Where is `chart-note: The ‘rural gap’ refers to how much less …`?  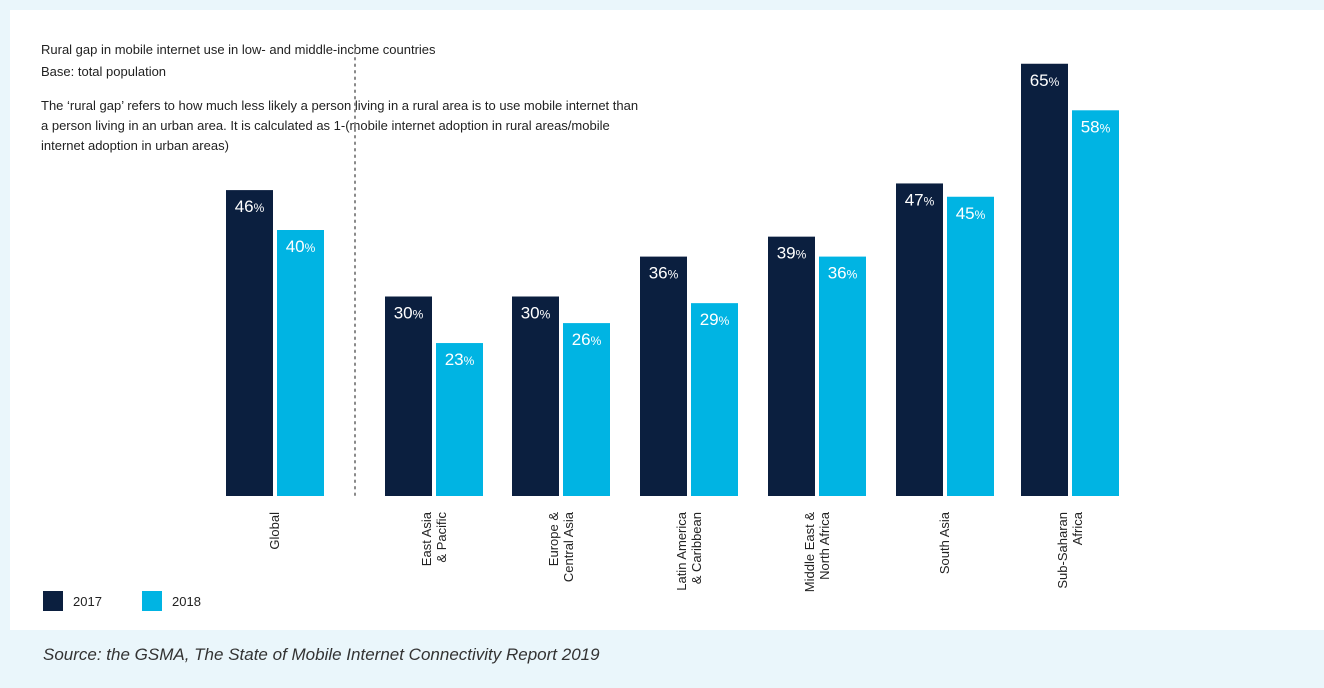 chart-note: The ‘rural gap’ refers to how much less … is located at coordinates (340, 125).